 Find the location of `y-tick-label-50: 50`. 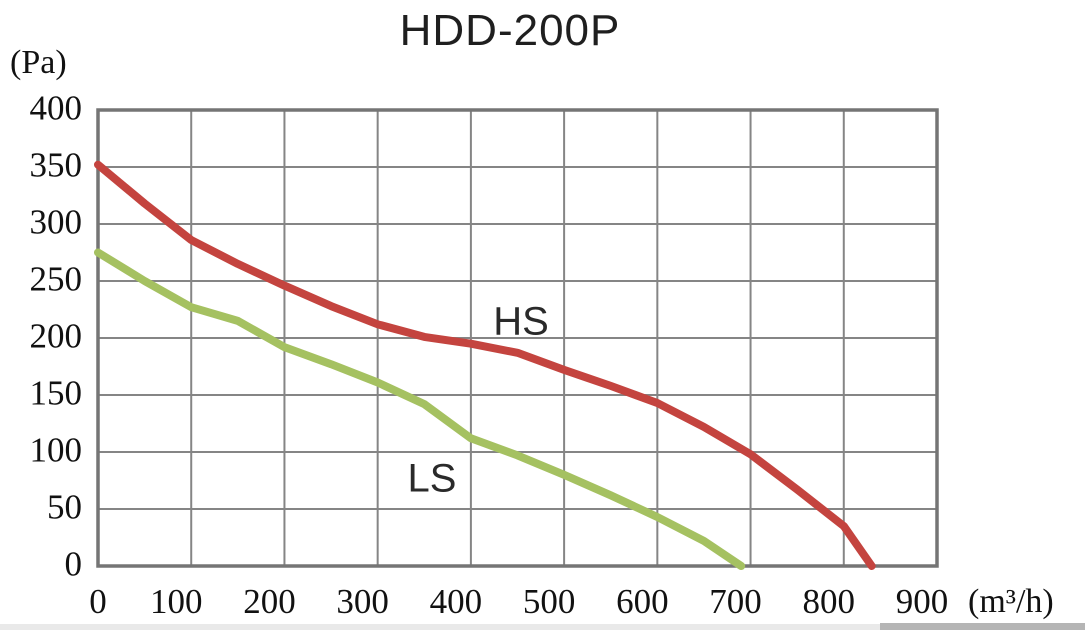

y-tick-label-50: 50 is located at coordinates (64, 507).